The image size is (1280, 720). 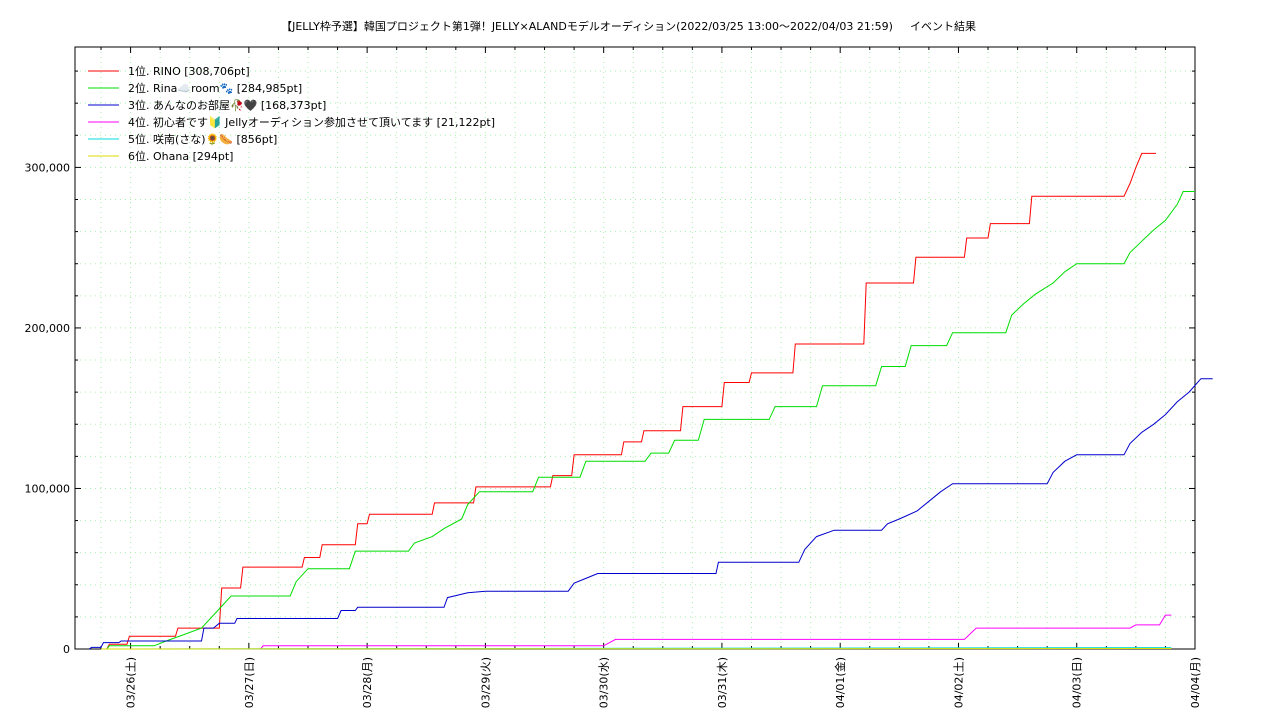 What do you see at coordinates (227, 105) in the screenshot?
I see `legend-entry-3: 3位. あんなのお部屋🥀🖤 [168,373pt]` at bounding box center [227, 105].